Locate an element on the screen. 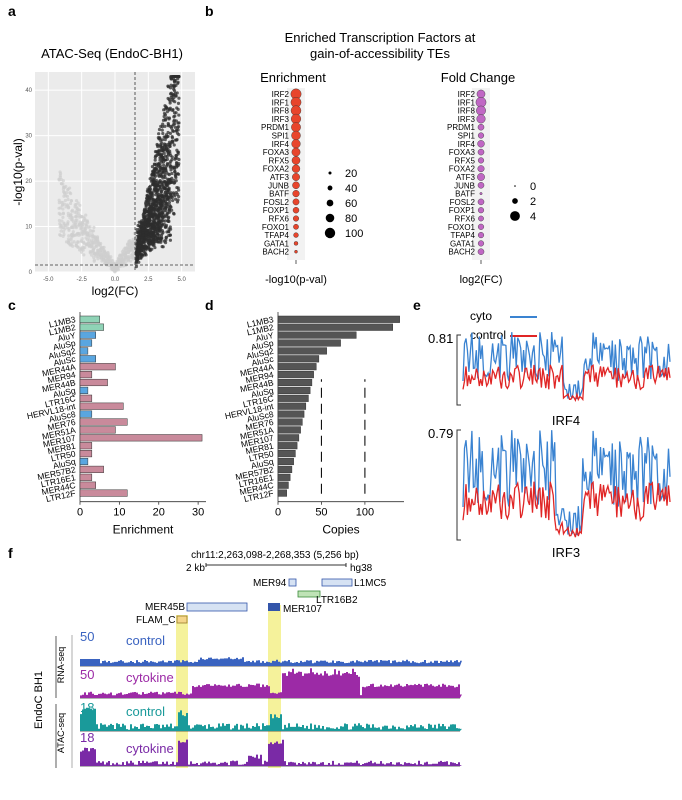  fold-change-title: Fold Change is located at coordinates (478, 77).